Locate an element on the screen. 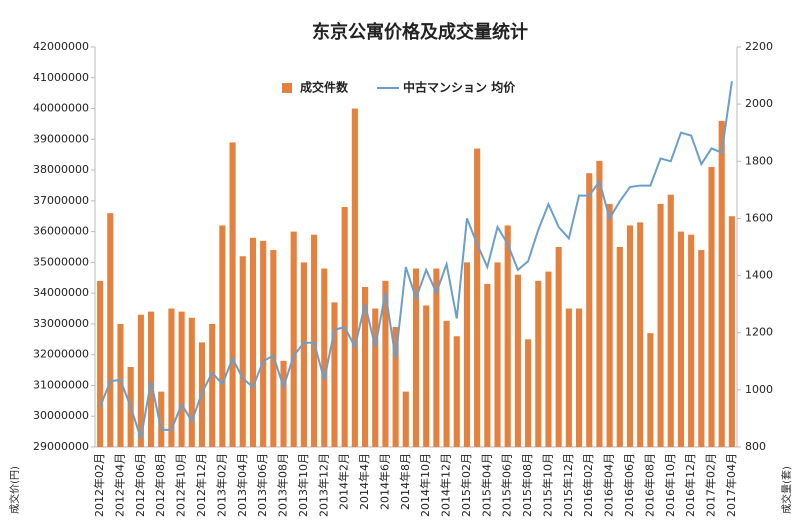 This screenshot has height=525, width=800. x-tick-label: 2013年08月 is located at coordinates (283, 485).